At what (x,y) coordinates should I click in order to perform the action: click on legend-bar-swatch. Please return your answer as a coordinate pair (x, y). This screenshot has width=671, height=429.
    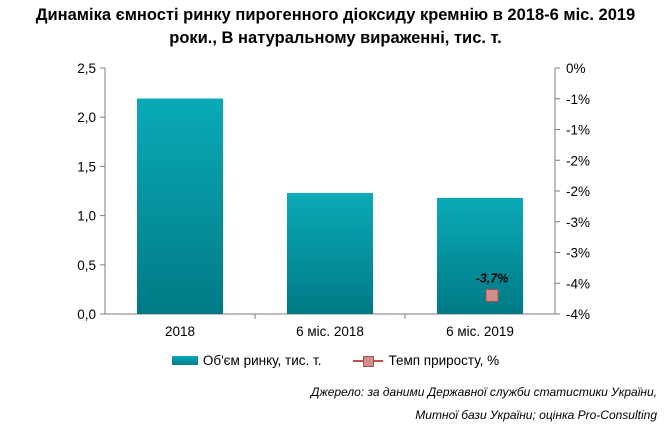
    Looking at the image, I should click on (184, 360).